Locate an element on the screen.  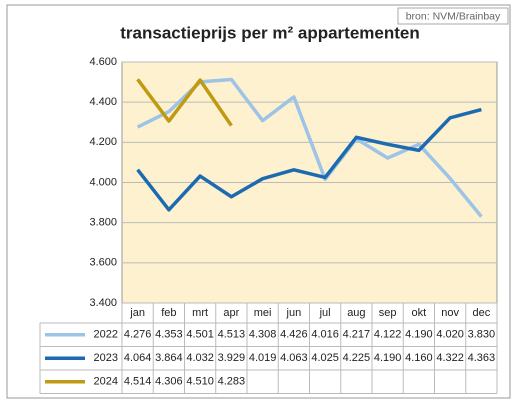
x-tick-label: jun is located at coordinates (294, 313).